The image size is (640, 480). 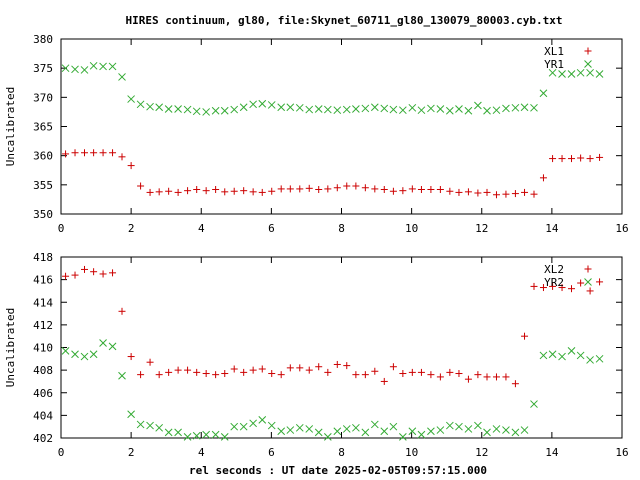 What do you see at coordinates (43, 438) in the screenshot?
I see `y-tick-label: 402` at bounding box center [43, 438].